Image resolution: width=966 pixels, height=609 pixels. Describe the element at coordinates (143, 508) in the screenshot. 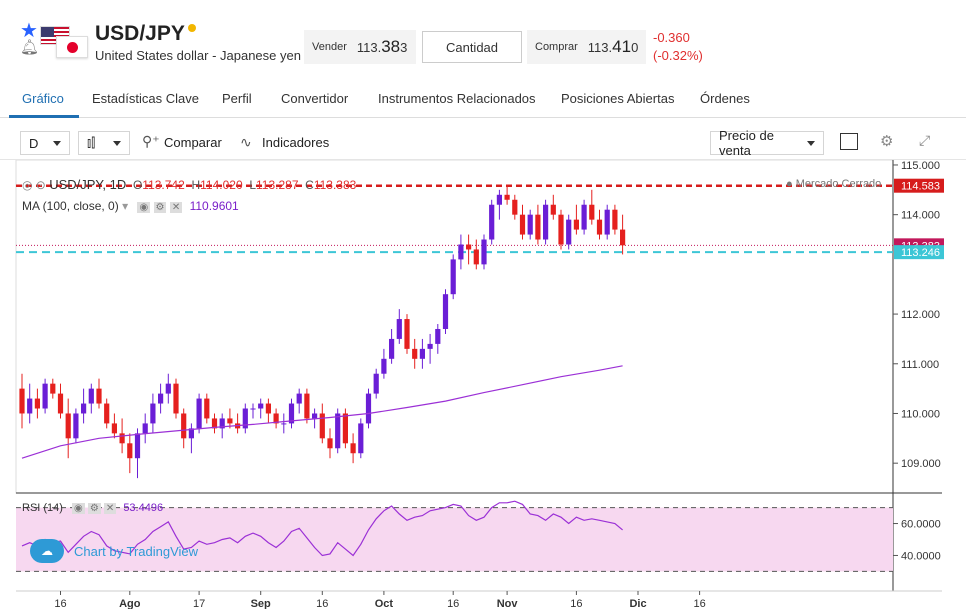

I see `rsi-value: 53.4496` at that location.